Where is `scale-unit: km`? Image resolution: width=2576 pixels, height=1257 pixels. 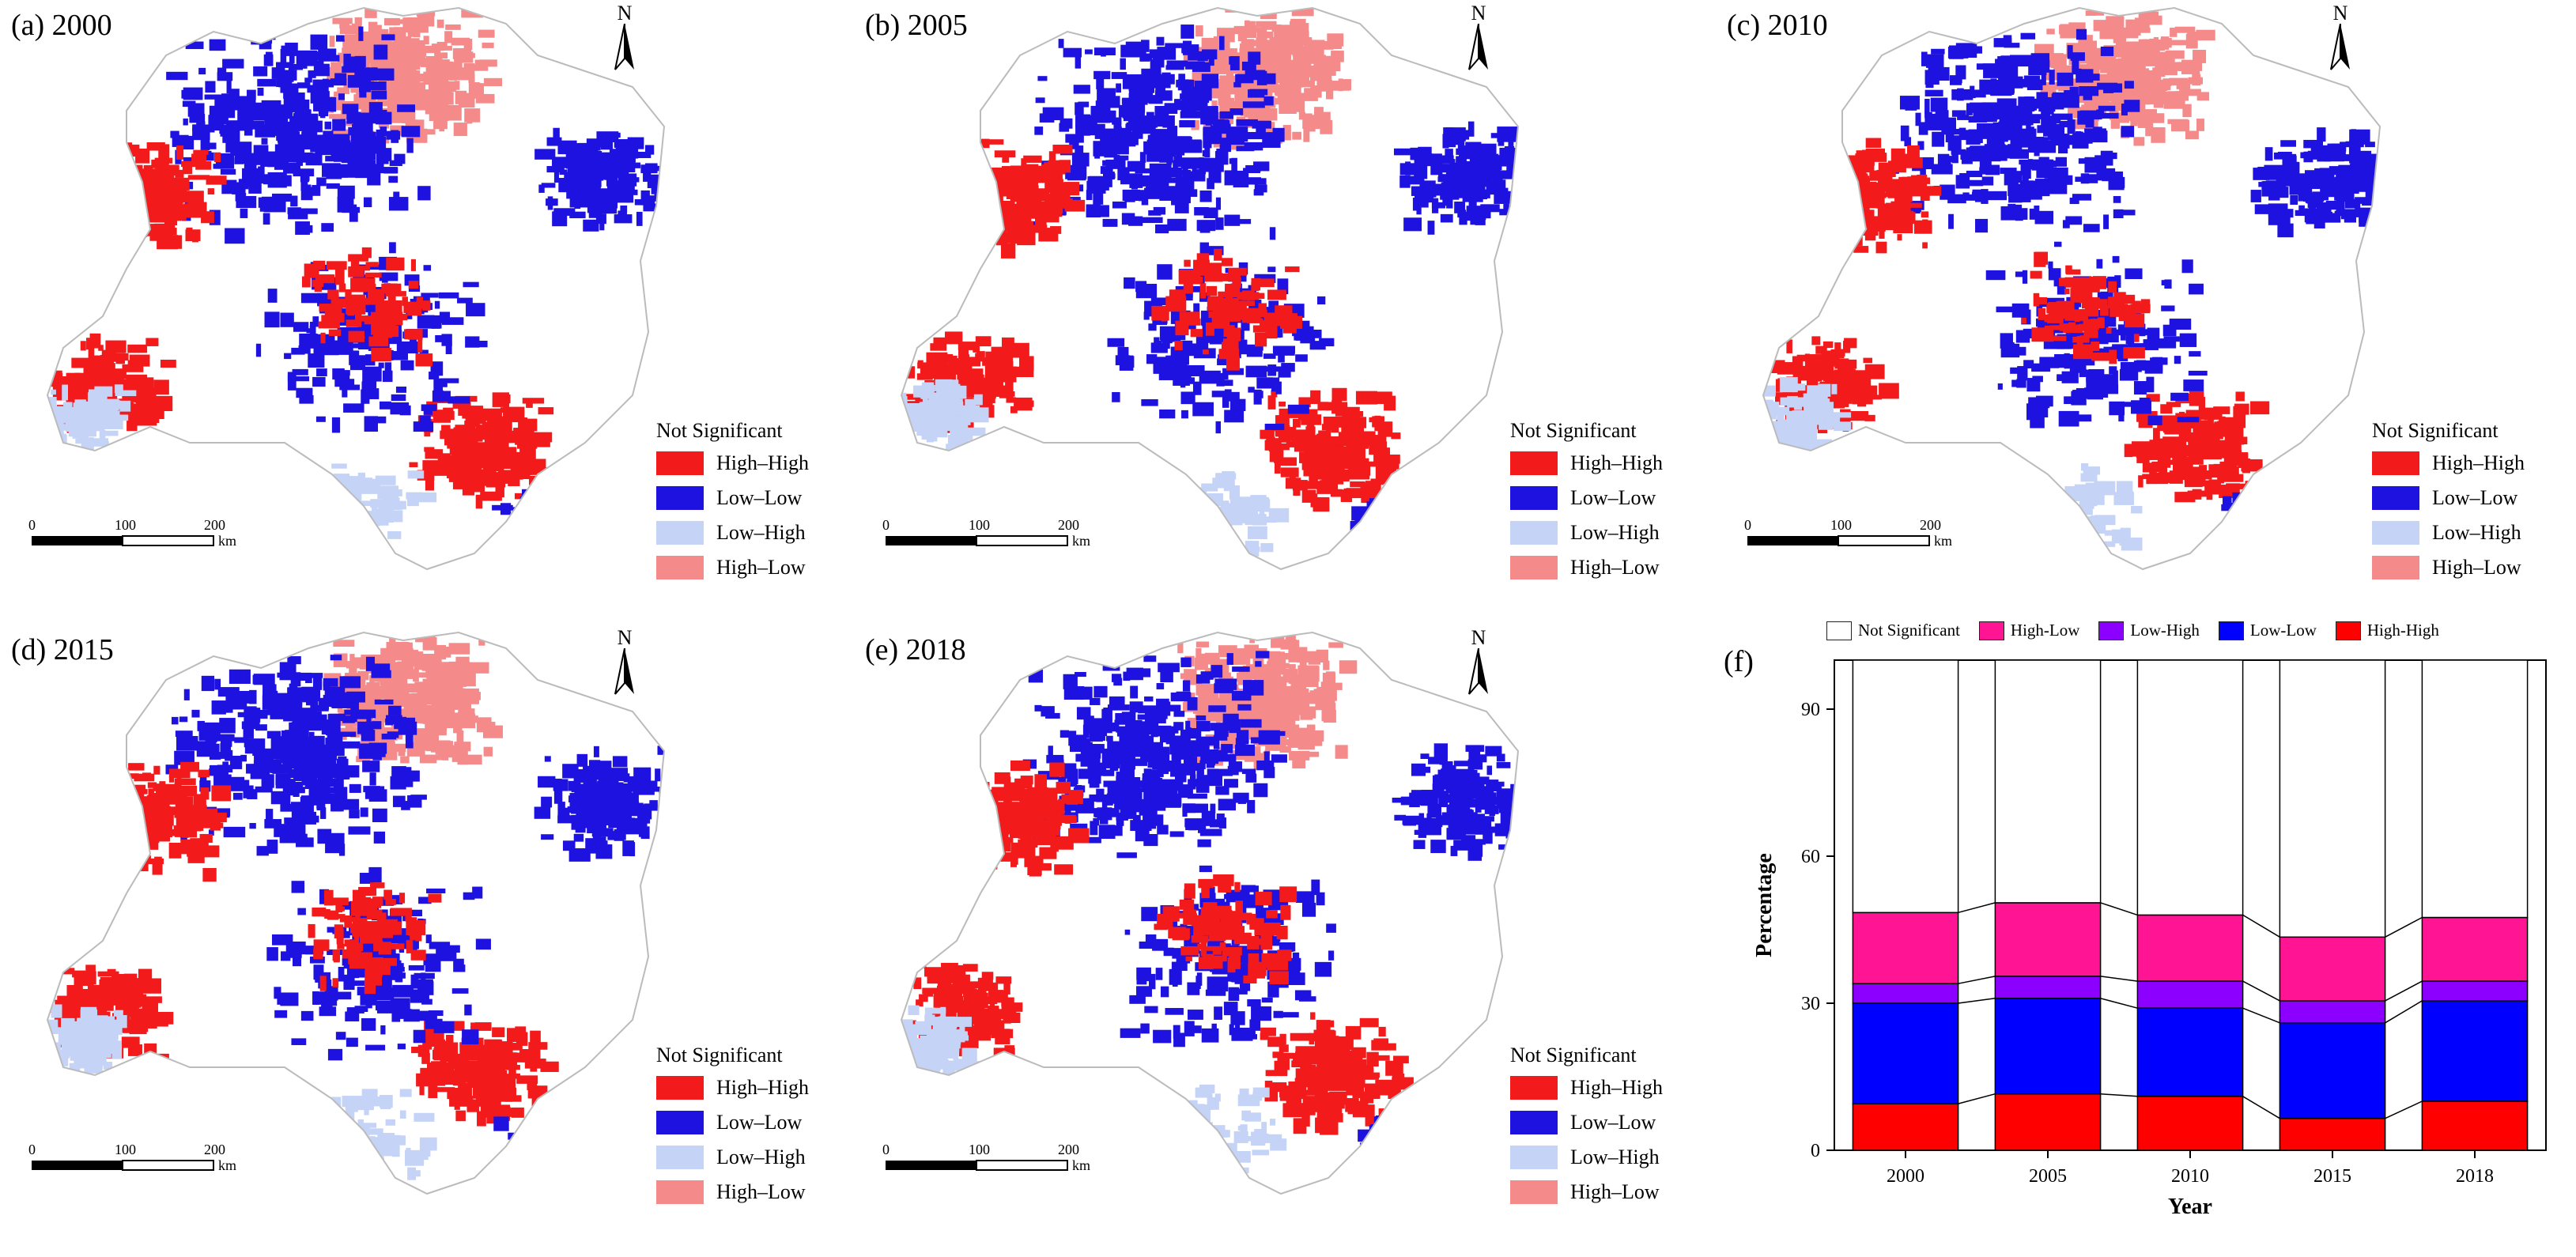 scale-unit: km is located at coordinates (227, 541).